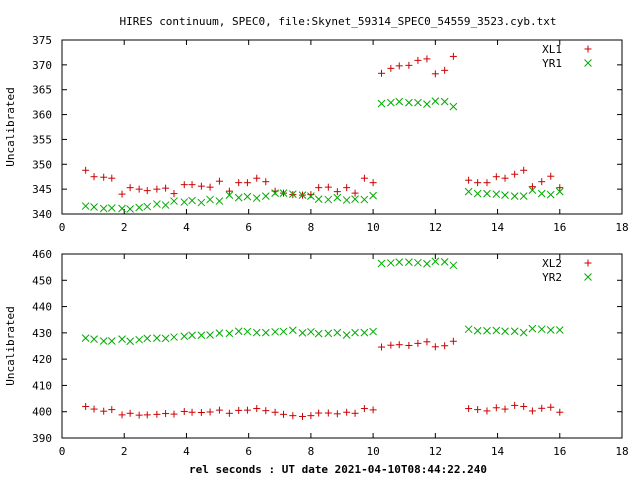 This screenshot has width=640, height=480. I want to click on y-tick-label: 350, so click(42, 164).